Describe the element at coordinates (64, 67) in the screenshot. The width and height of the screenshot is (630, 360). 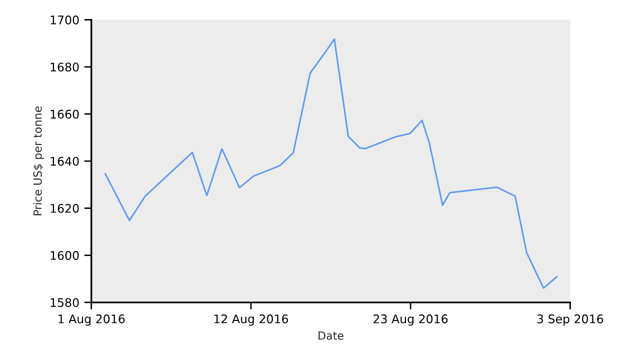
I see `y-tick-label: 1680` at that location.